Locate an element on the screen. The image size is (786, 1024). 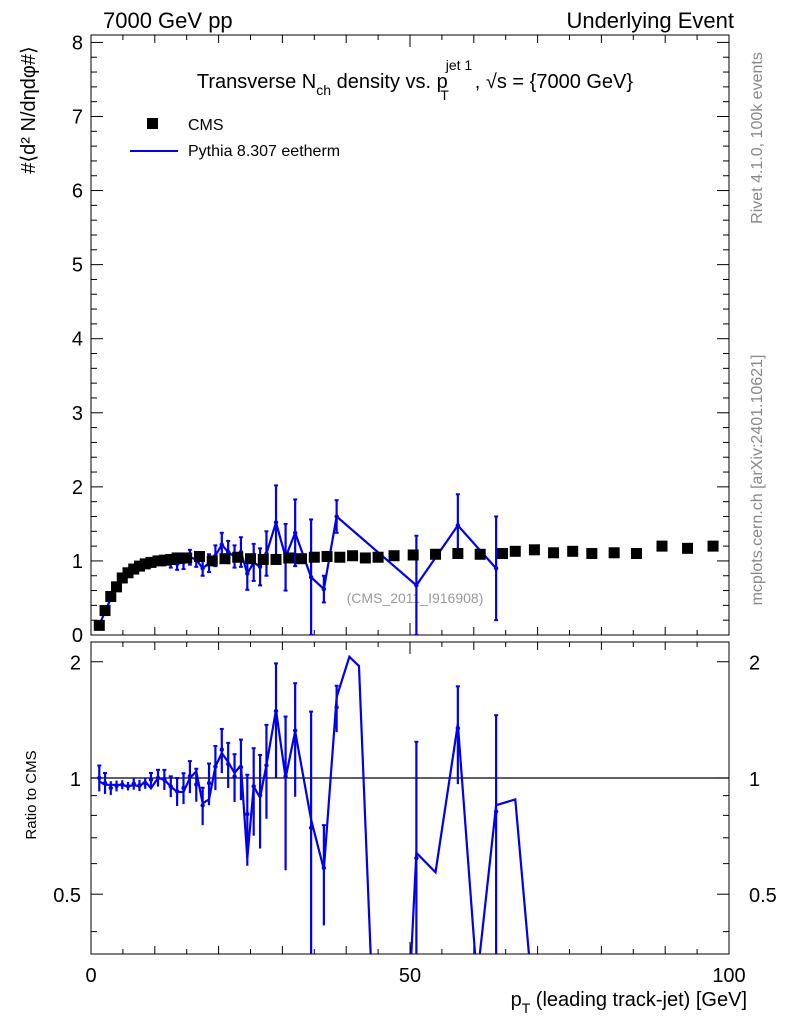
legend-cms-marker is located at coordinates (152, 123).